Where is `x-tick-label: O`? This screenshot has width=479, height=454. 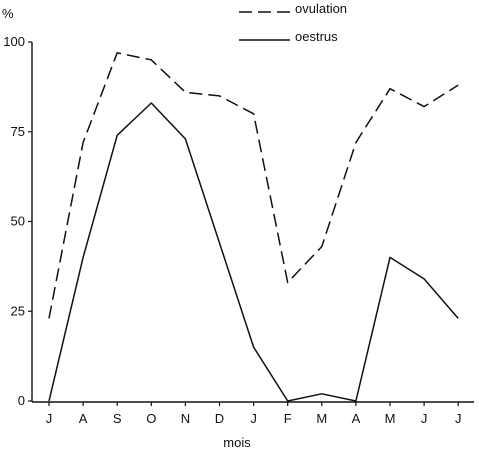
x-tick-label: O is located at coordinates (151, 418).